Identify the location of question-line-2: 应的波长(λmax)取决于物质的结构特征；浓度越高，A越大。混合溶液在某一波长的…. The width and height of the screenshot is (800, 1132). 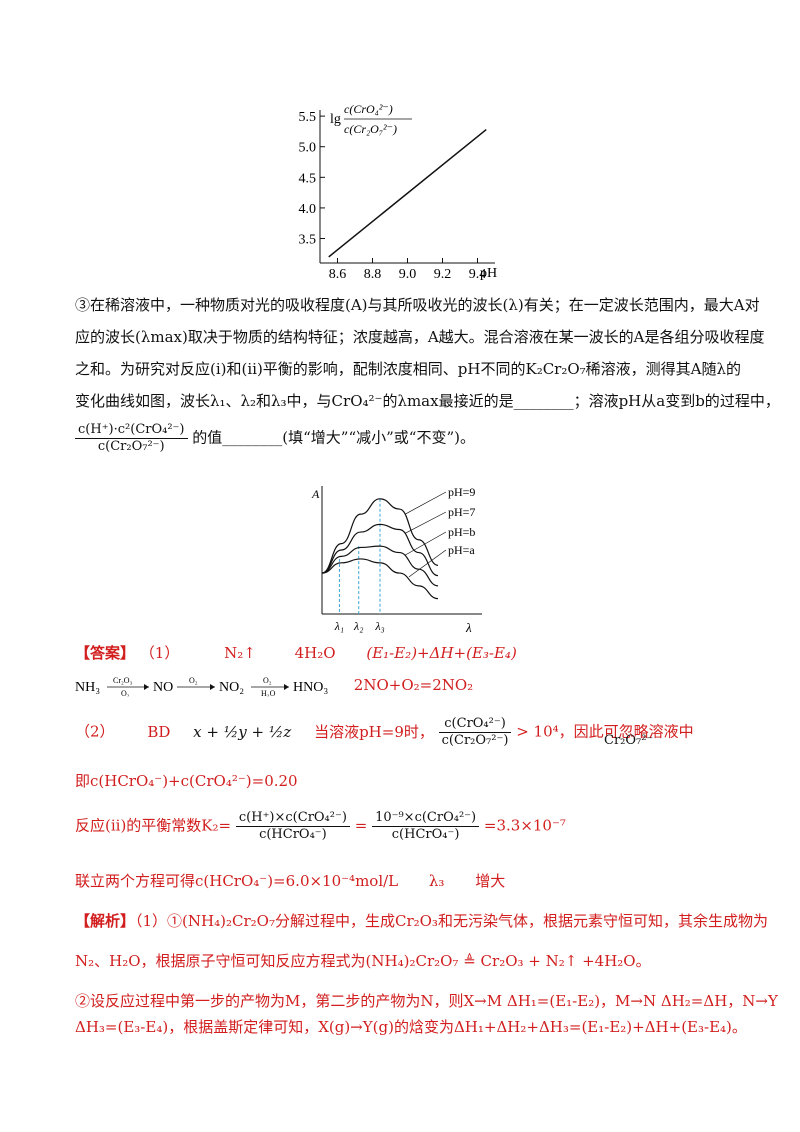
(420, 337).